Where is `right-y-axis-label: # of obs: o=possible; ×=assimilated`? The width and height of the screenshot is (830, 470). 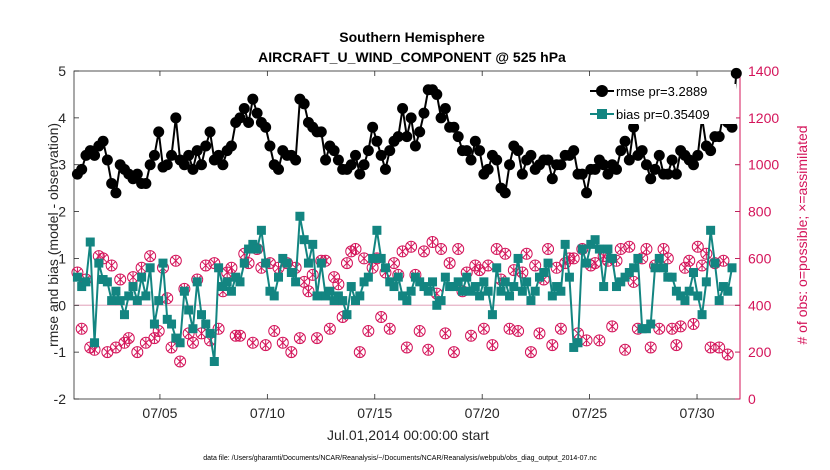 right-y-axis-label: # of obs: o=possible; ×=assimilated is located at coordinates (802, 234).